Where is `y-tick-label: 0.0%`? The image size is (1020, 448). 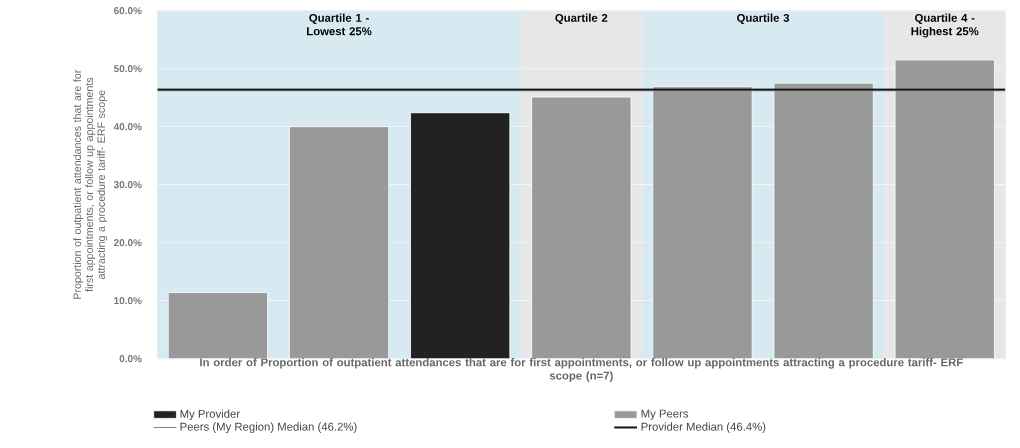 y-tick-label: 0.0% is located at coordinates (130, 359).